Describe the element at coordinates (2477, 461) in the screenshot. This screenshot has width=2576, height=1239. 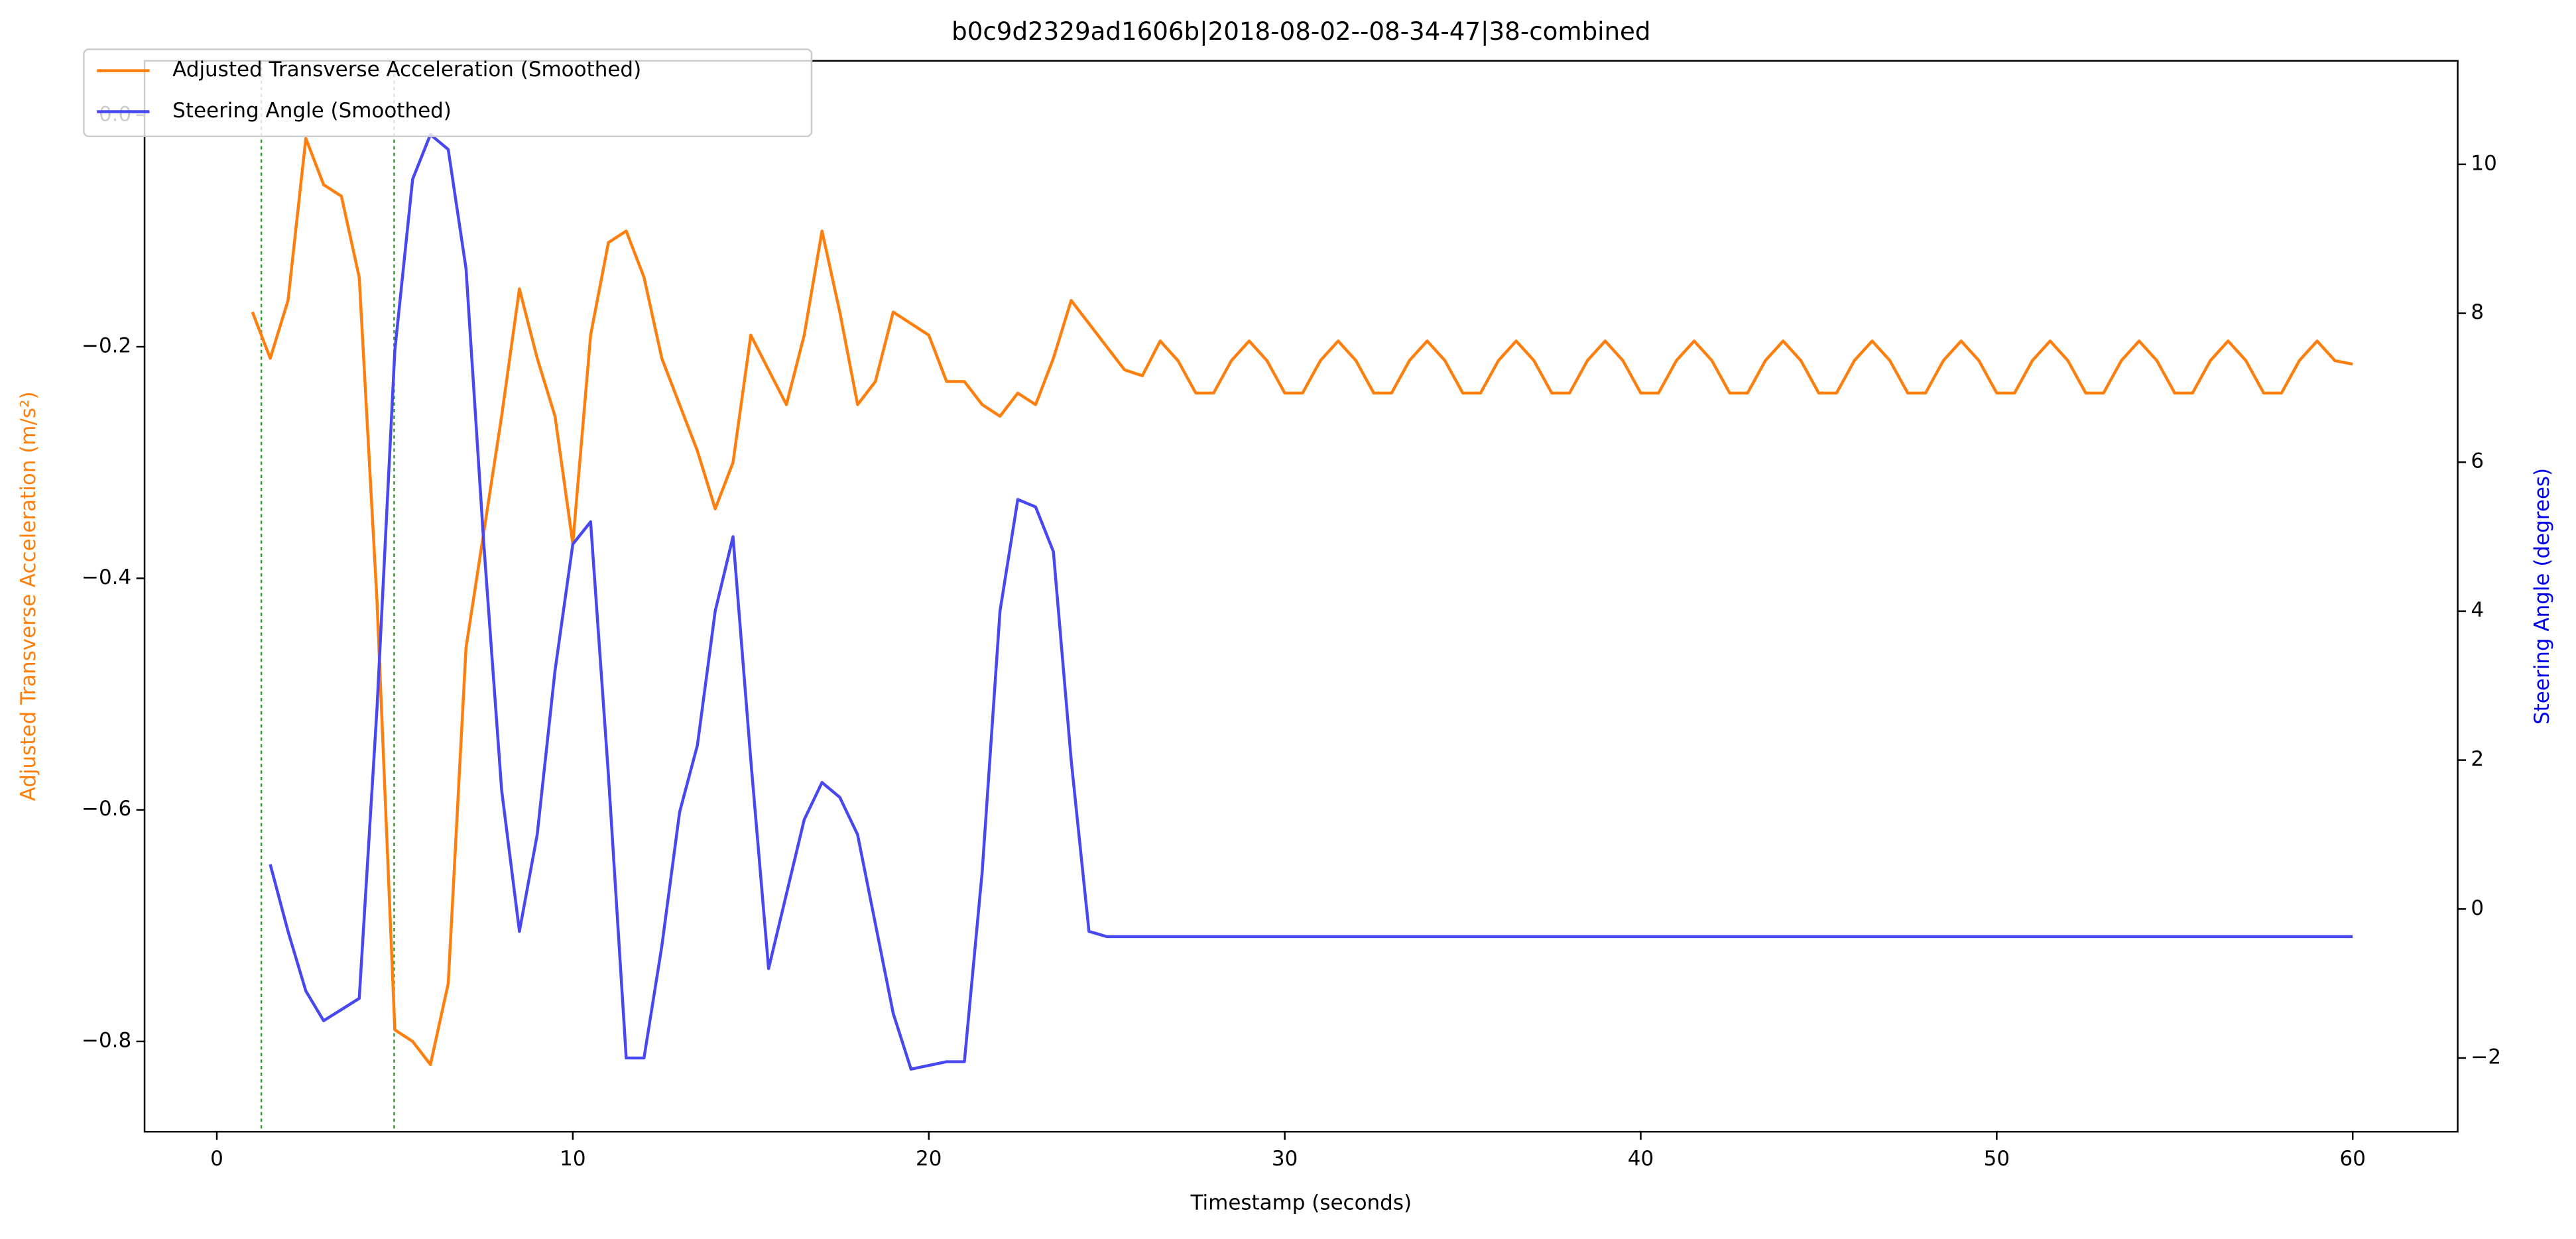
I see `y2-tick-label: 6` at that location.